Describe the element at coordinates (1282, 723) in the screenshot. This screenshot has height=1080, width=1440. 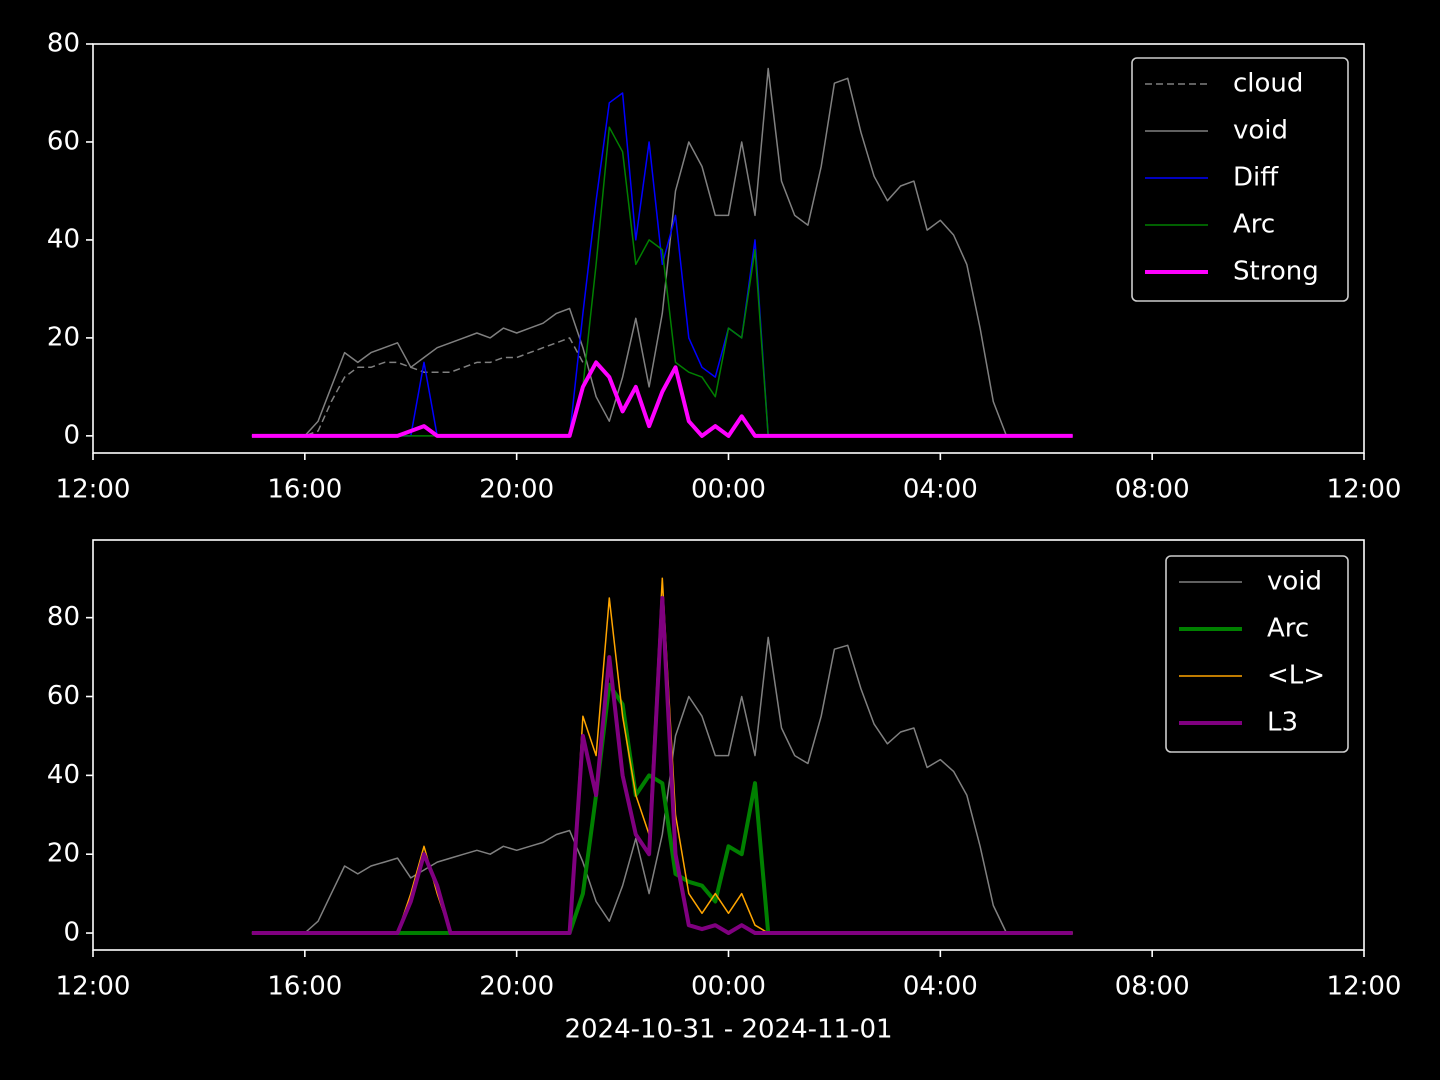
I see `legend-label: L3` at that location.